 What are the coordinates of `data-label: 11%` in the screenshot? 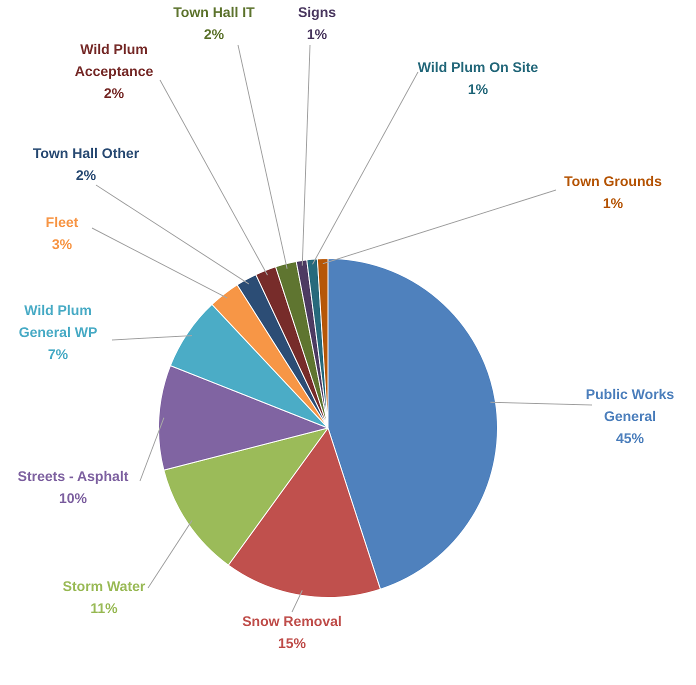 It's located at (104, 608).